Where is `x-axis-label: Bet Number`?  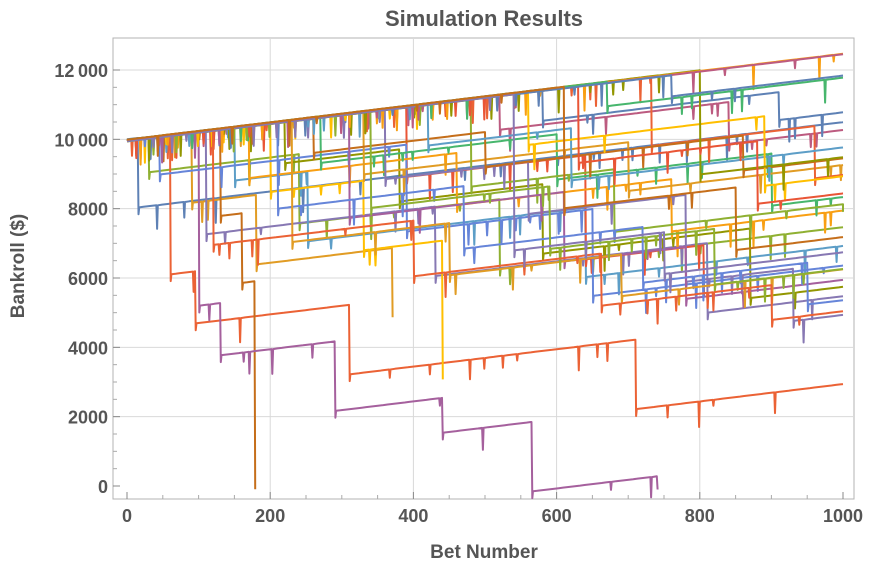
x-axis-label: Bet Number is located at coordinates (484, 552).